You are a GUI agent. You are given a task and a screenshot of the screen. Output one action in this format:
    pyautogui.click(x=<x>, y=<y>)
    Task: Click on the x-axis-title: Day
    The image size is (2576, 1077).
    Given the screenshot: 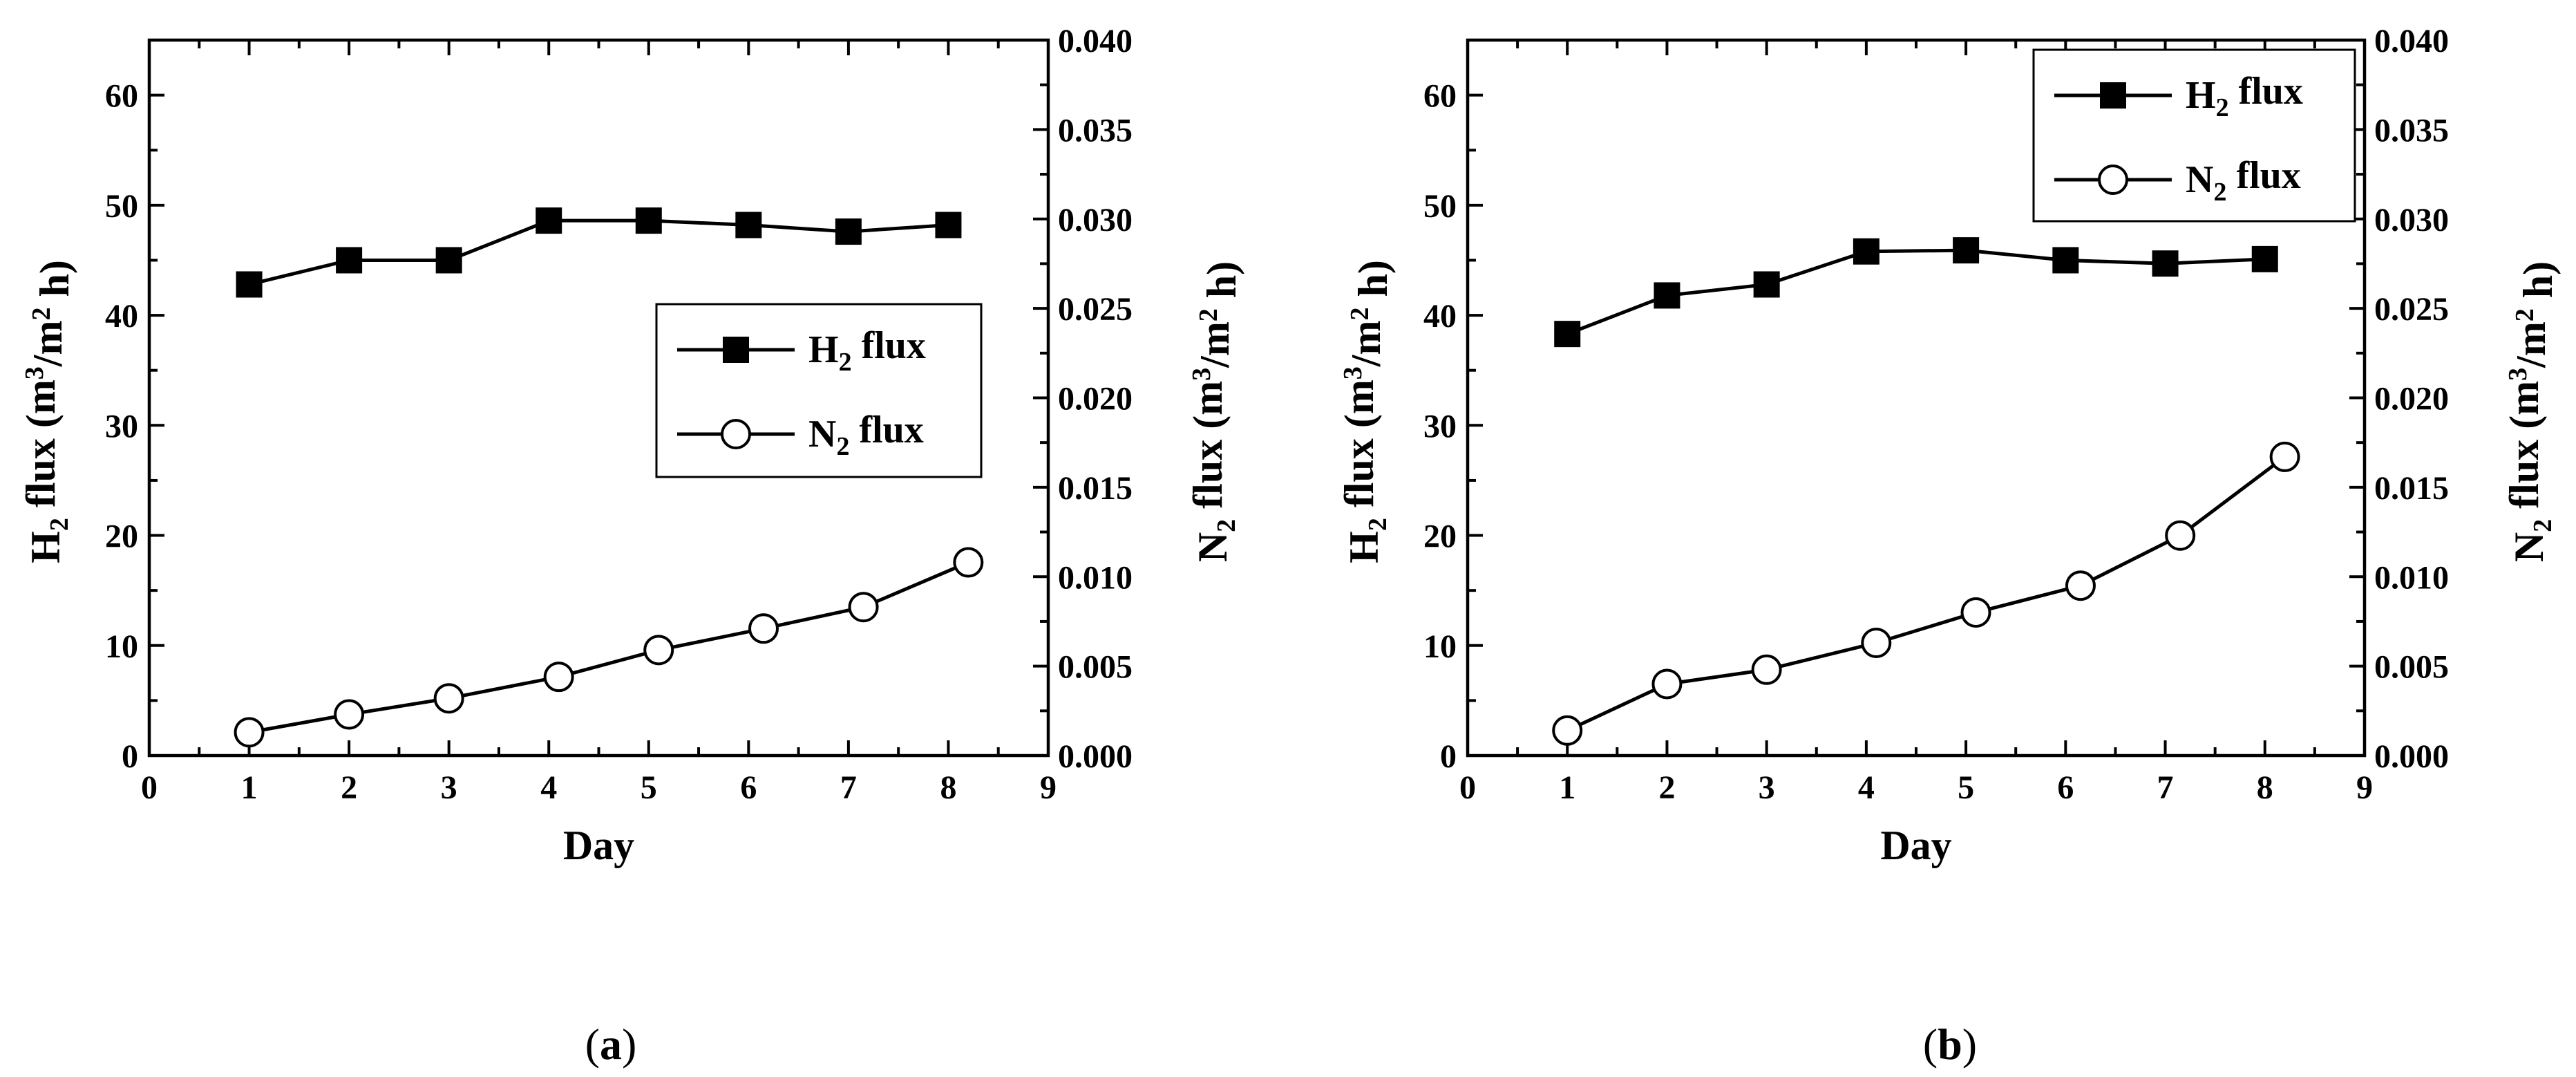 What is the action you would take?
    pyautogui.click(x=1915, y=845)
    